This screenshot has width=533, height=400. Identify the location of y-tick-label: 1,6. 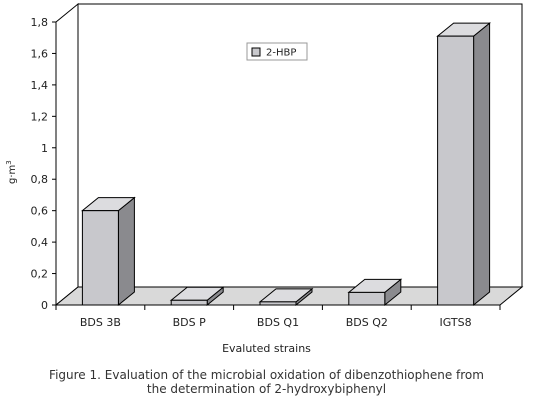
(40, 53).